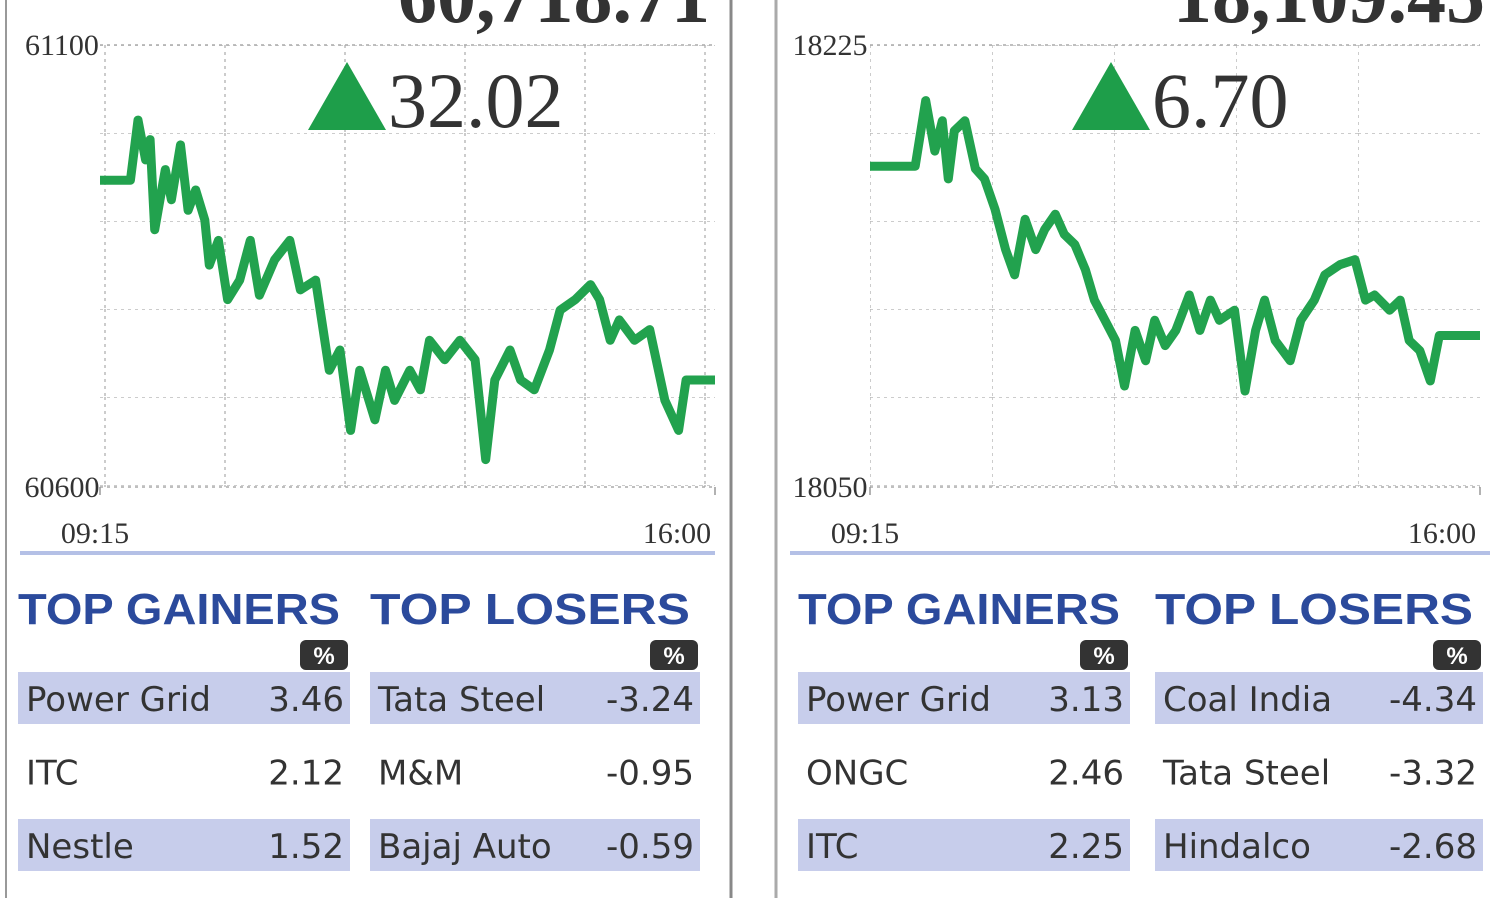  I want to click on row-value: -4.34, so click(1433, 700).